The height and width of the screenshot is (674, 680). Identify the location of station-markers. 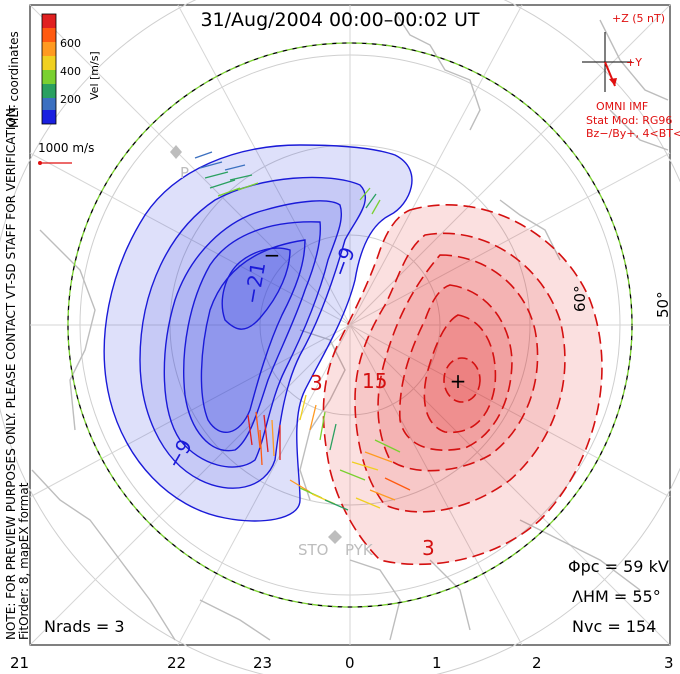
(256, 344).